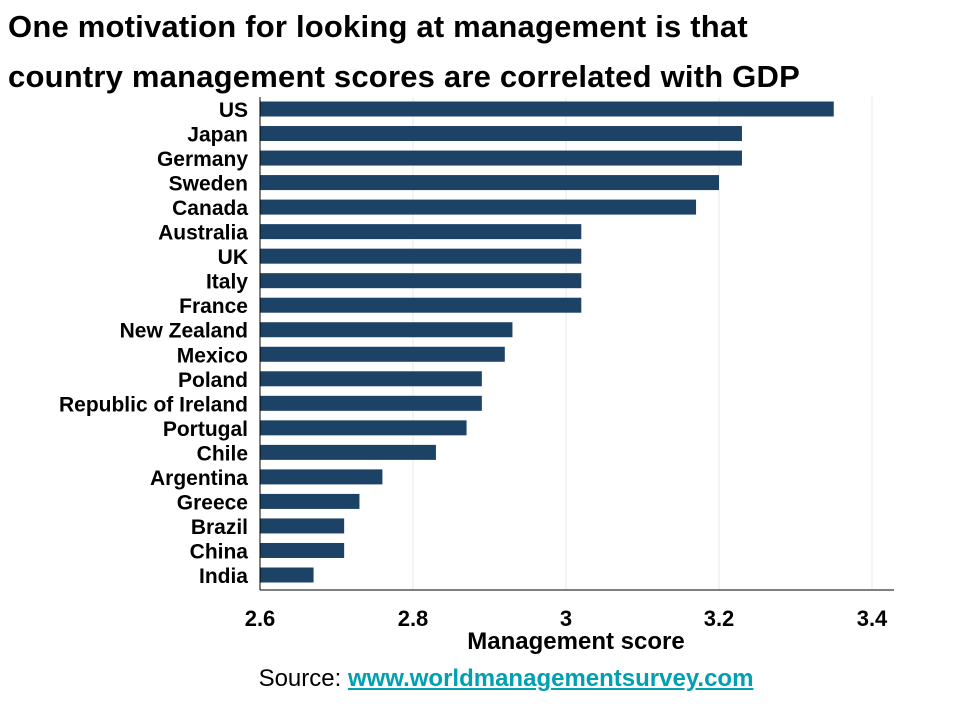 This screenshot has height=720, width=960. I want to click on category-label: Germany, so click(202, 159).